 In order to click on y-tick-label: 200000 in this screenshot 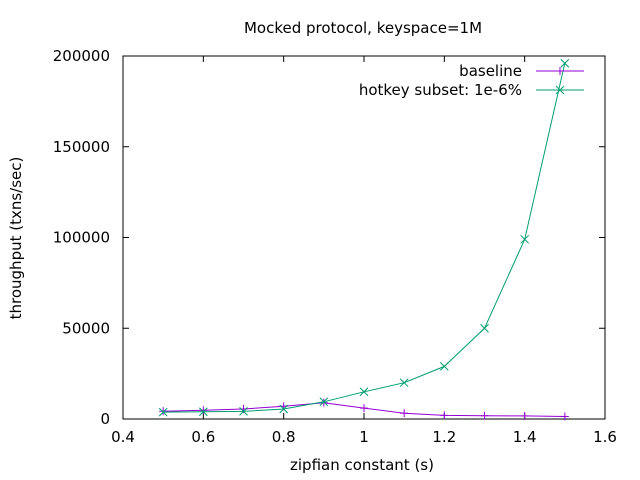, I will do `click(81, 56)`.